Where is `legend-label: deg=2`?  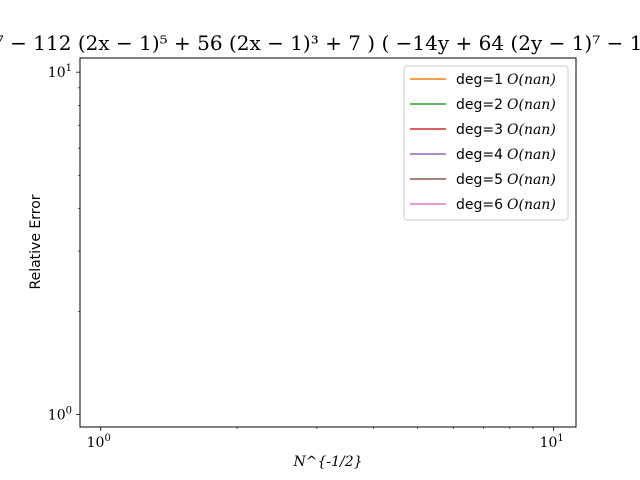
legend-label: deg=2 is located at coordinates (479, 105).